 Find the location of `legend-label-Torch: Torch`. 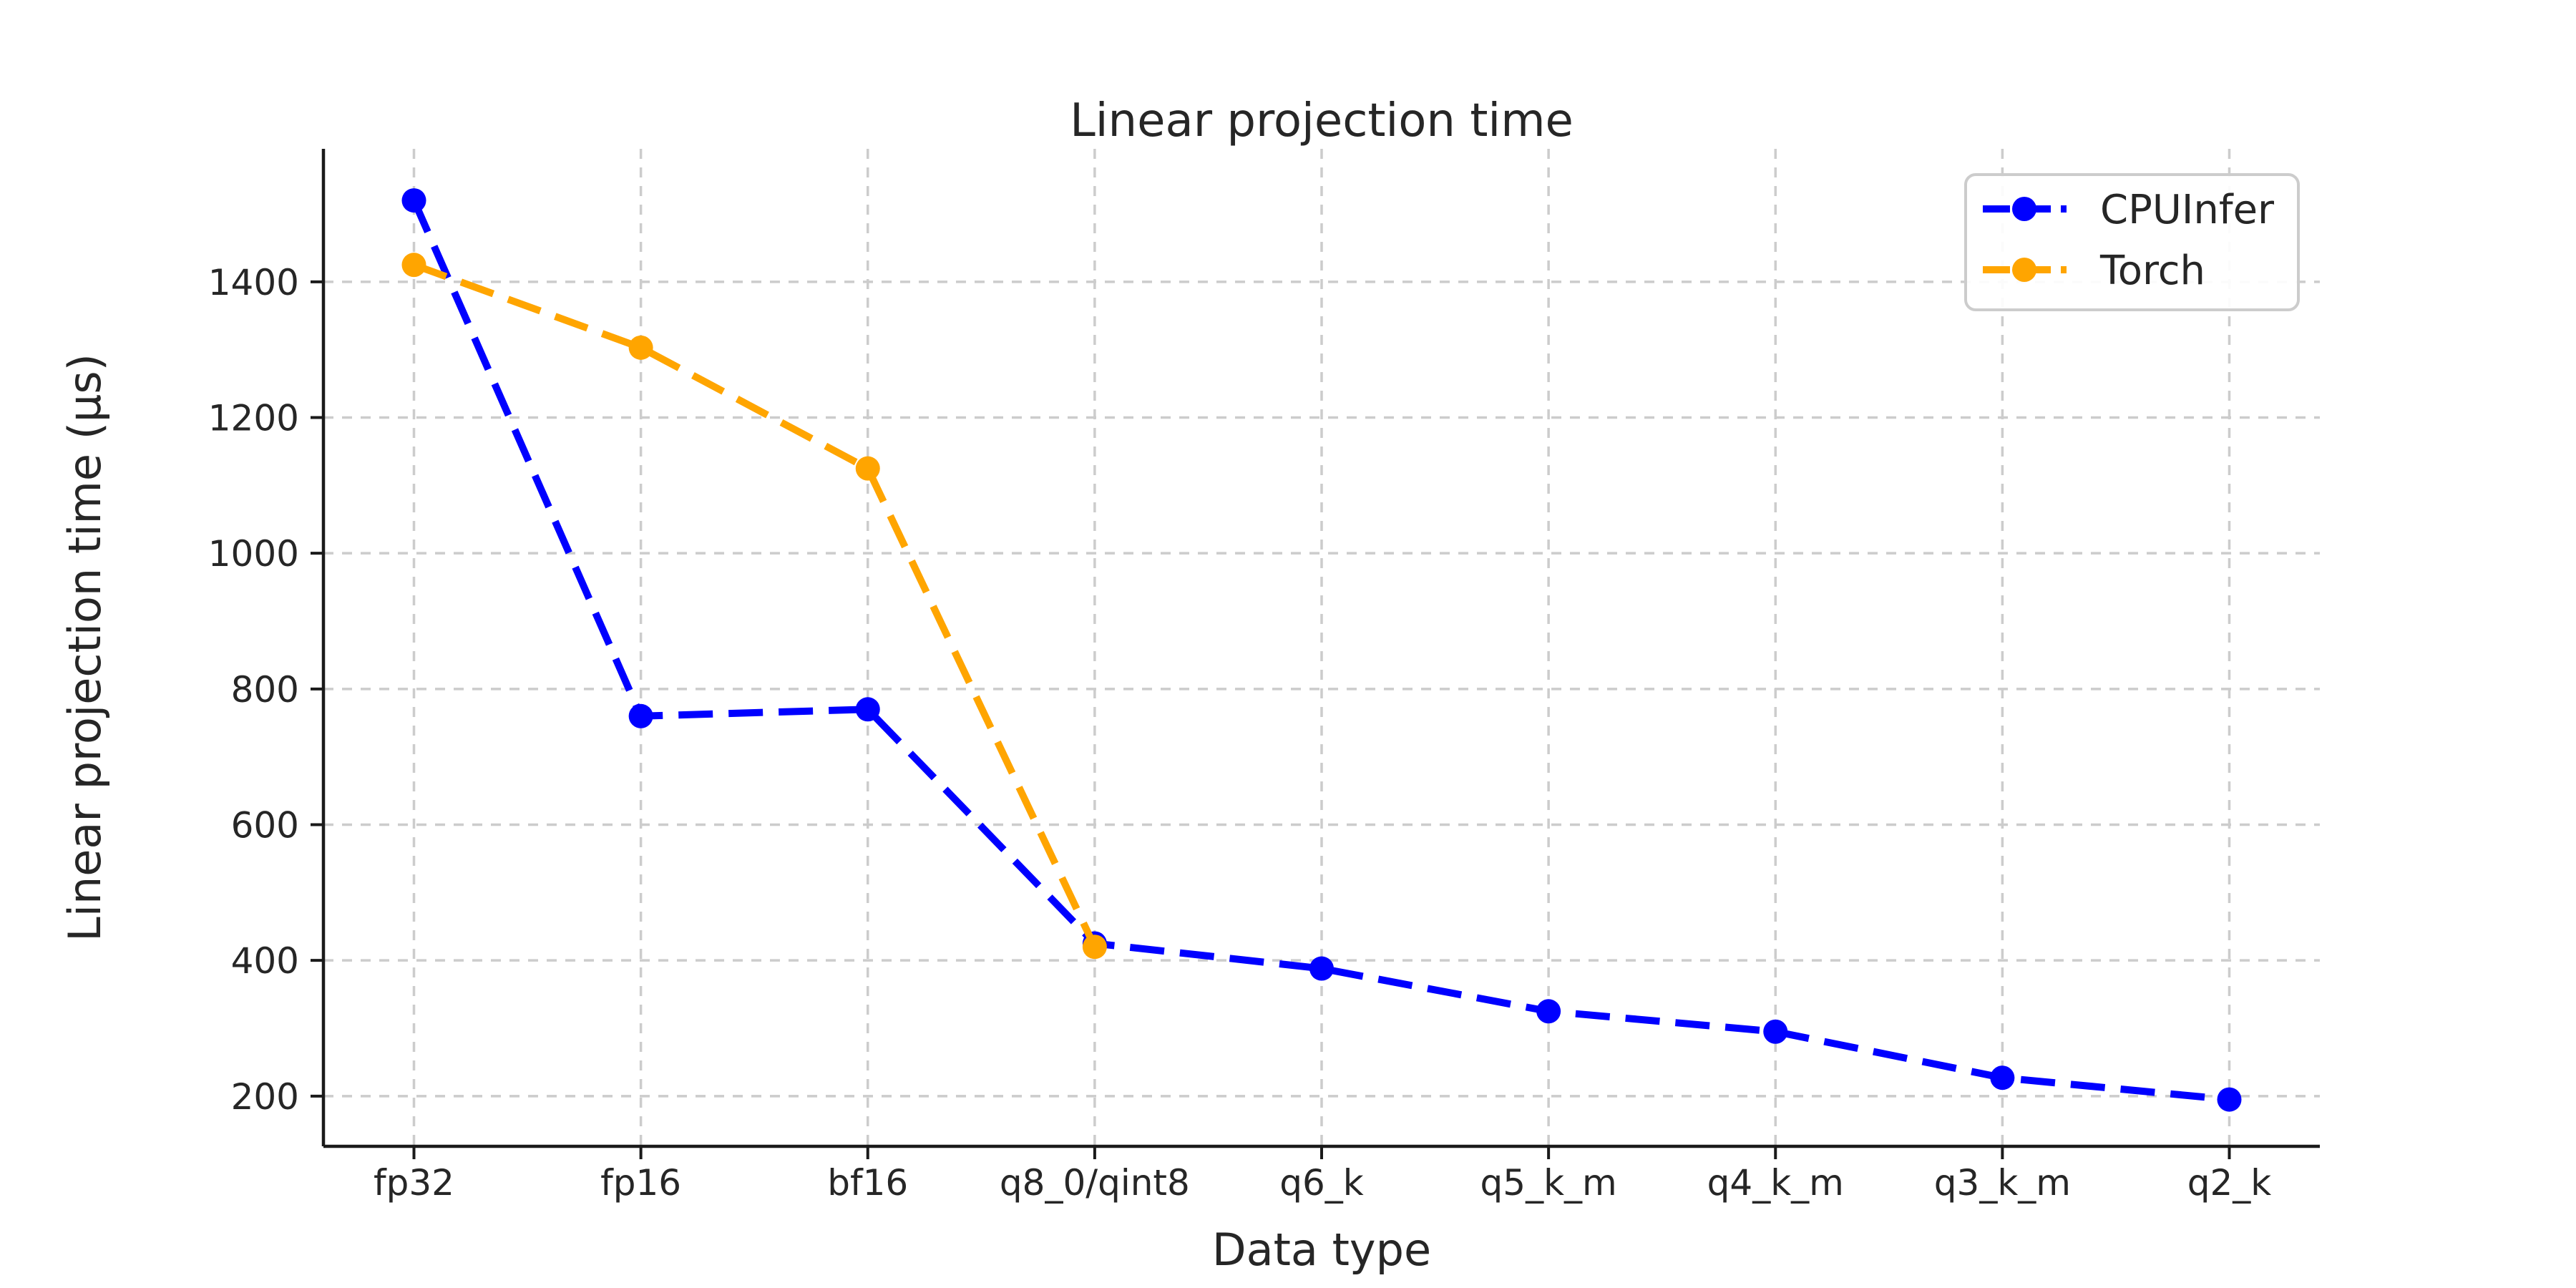

legend-label-Torch: Torch is located at coordinates (2152, 271).